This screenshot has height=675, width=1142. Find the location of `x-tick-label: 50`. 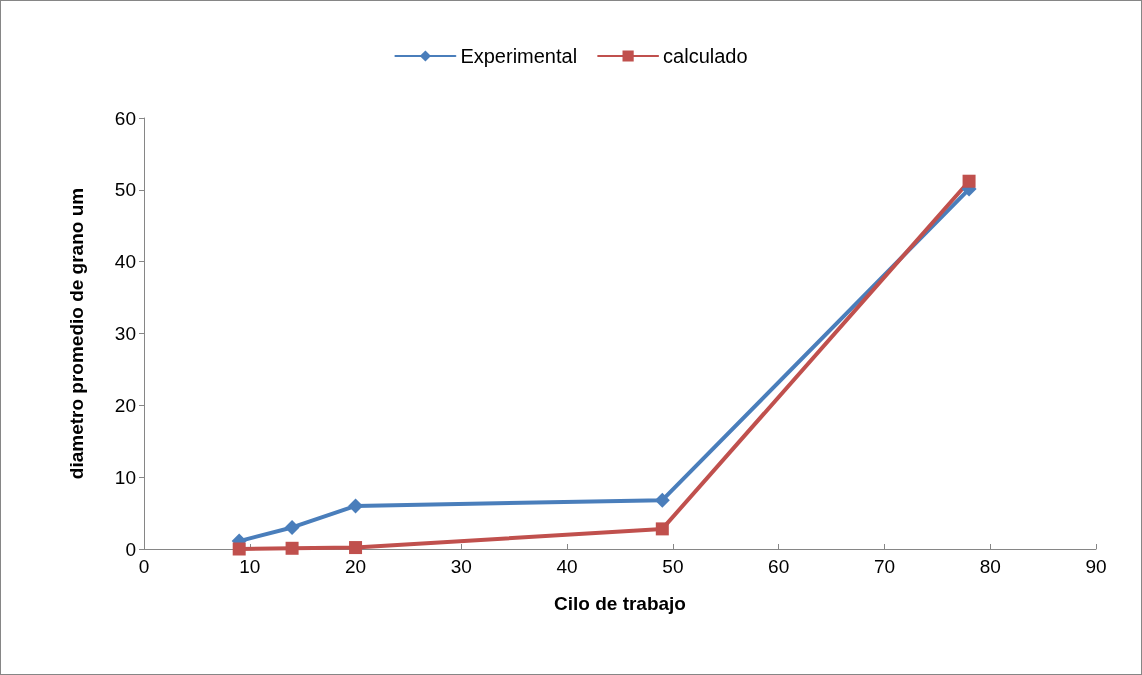

x-tick-label: 50 is located at coordinates (673, 566).